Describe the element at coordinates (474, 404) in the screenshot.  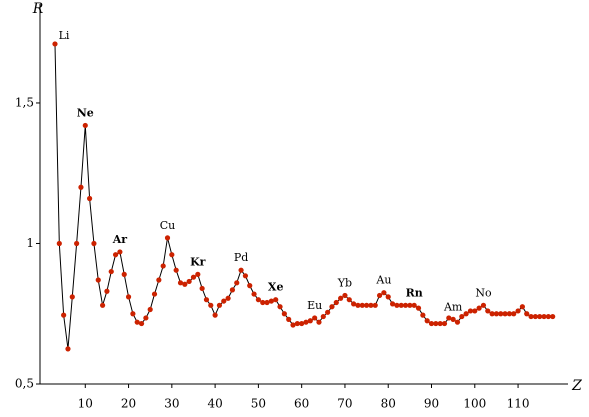
I see `x-tick-label: 100` at that location.